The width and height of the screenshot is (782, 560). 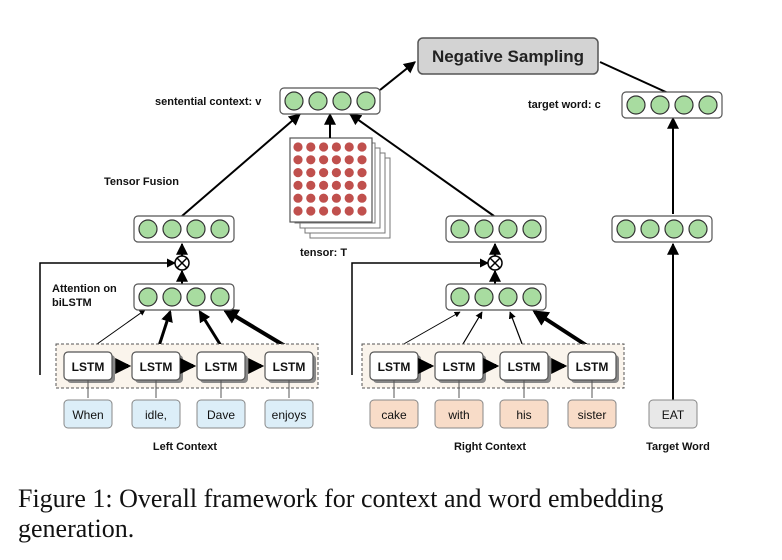 I want to click on tensor-label: tensor: T, so click(x=323, y=253).